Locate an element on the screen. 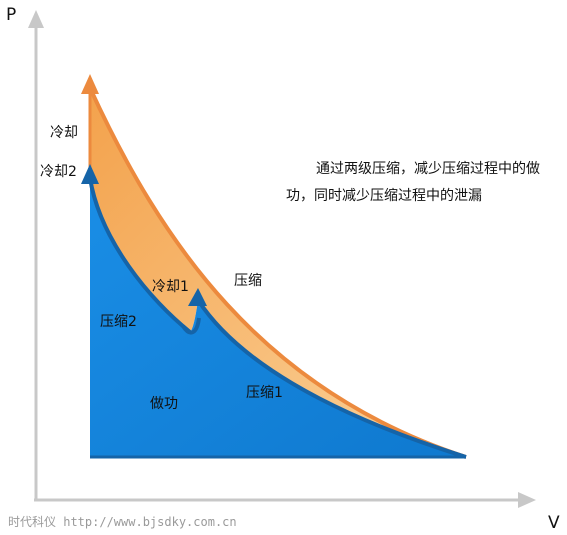 Image resolution: width=567 pixels, height=535 pixels. label-cooling-2: 冷却2 is located at coordinates (58, 172).